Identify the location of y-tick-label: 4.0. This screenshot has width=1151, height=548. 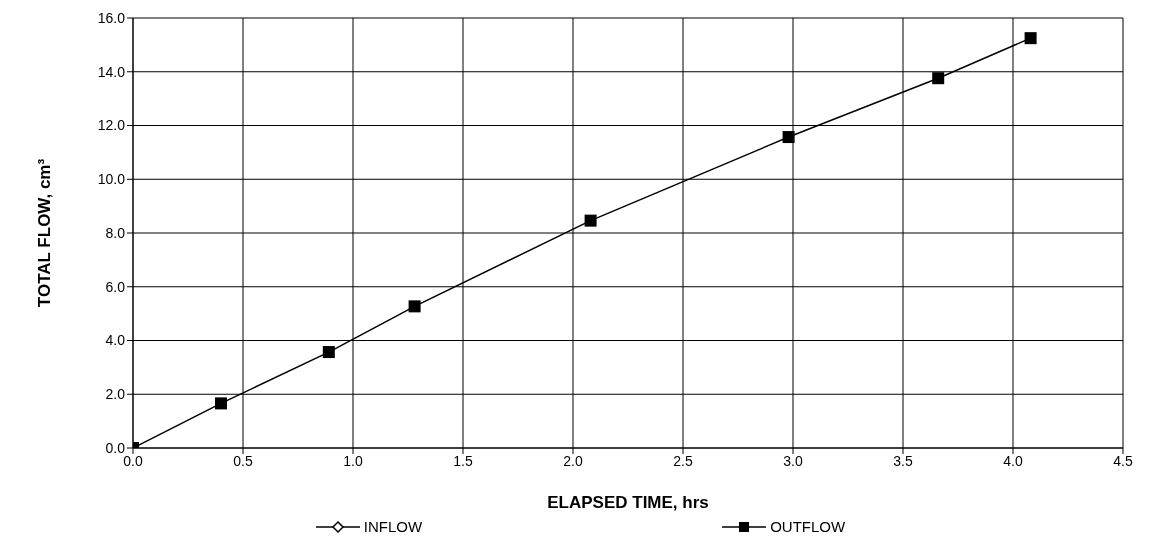
(115, 340).